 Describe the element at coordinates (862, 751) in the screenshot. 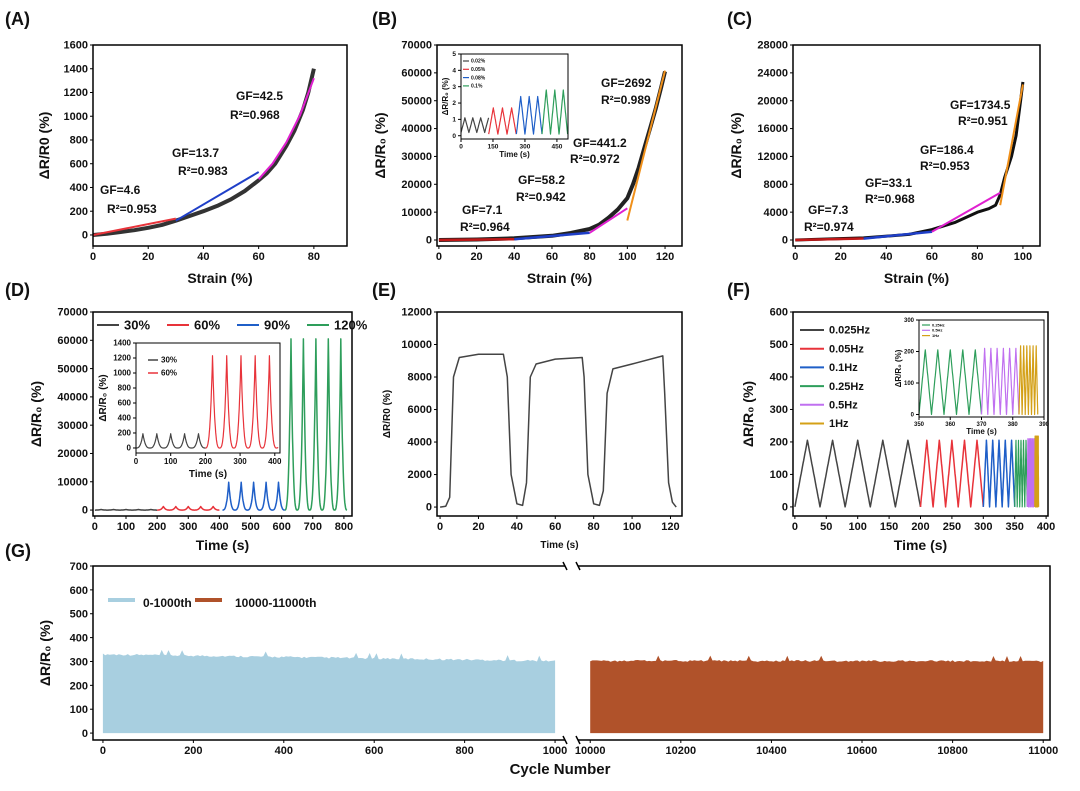

I see `x-tick-label: 10600` at that location.